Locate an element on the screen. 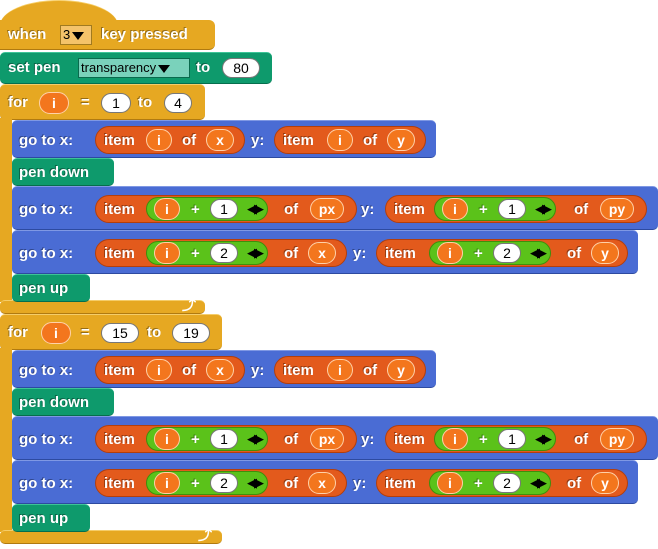 The height and width of the screenshot is (549, 658). hat-body is located at coordinates (107, 35).